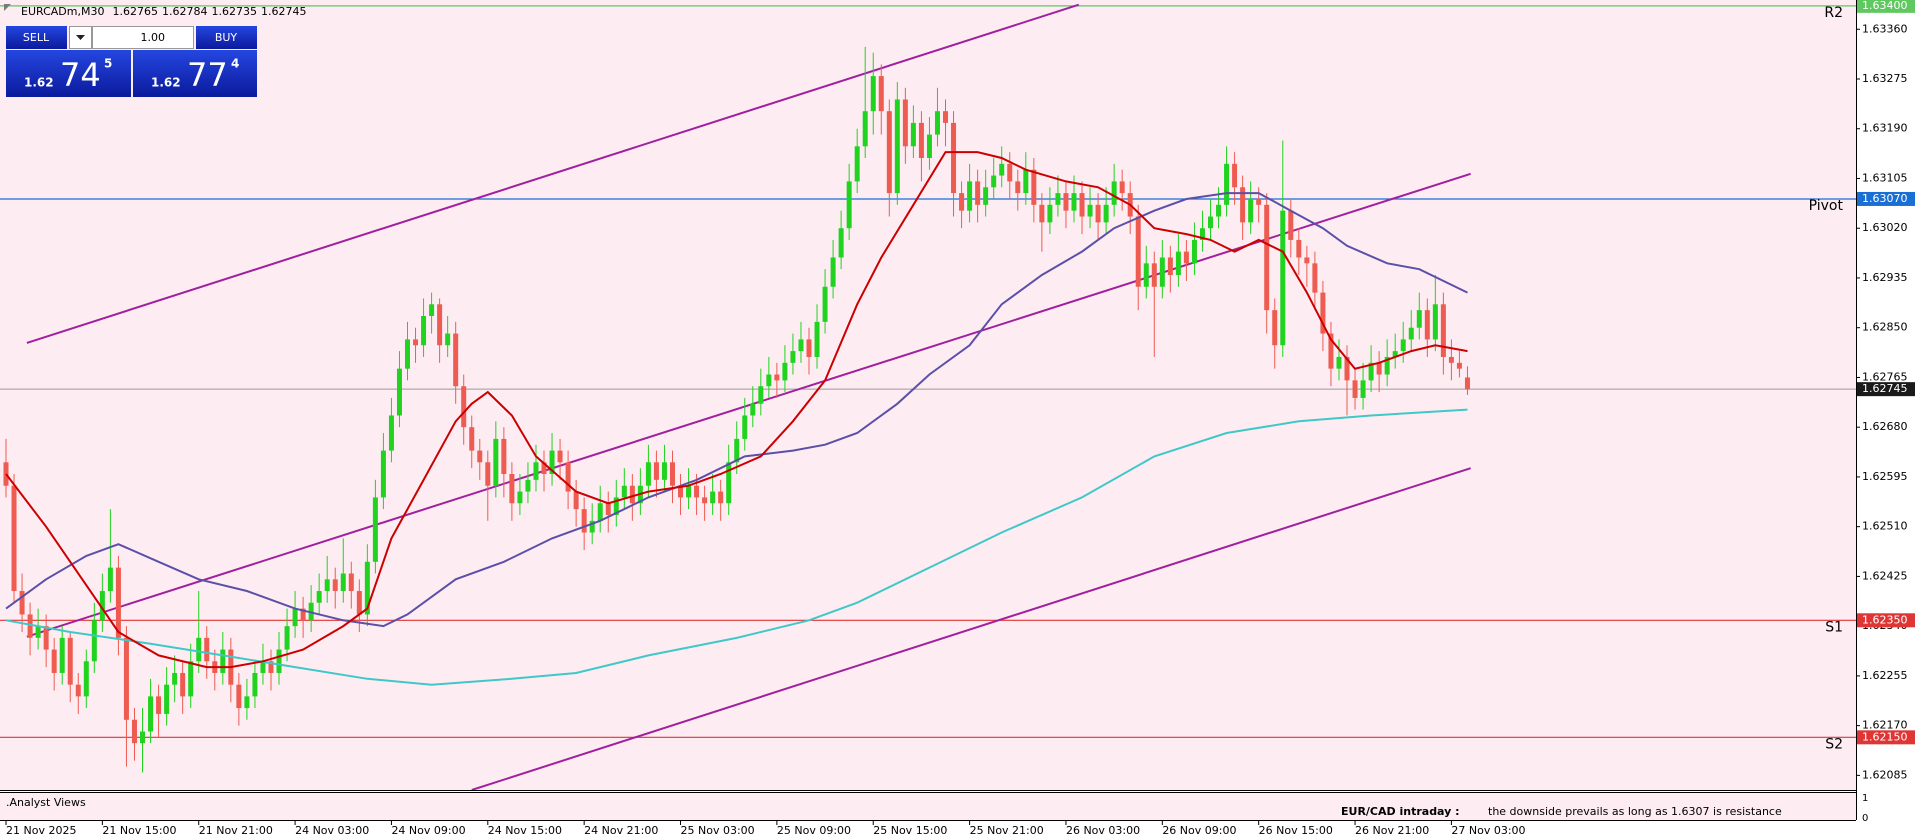 This screenshot has width=1916, height=840. I want to click on bid-big: 74, so click(80, 75).